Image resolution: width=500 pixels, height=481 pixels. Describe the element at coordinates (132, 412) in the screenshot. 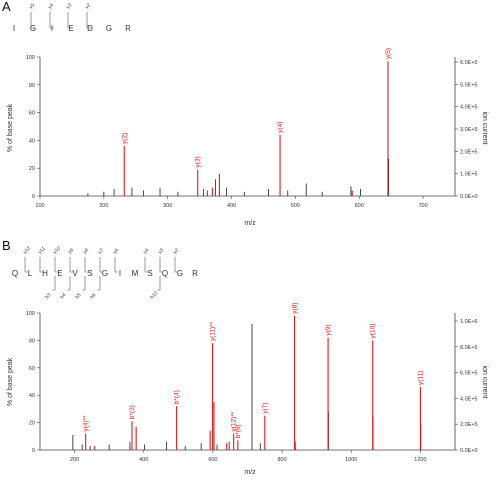

I see `peak-label: b*(3)` at that location.